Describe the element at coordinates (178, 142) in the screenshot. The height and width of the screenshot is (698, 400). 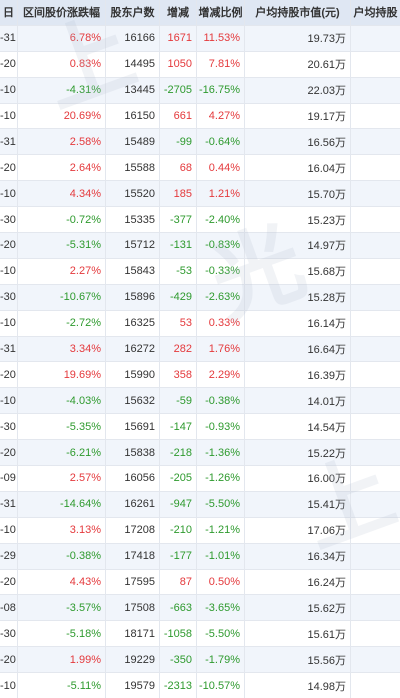
I see `row-delta: -99` at that location.